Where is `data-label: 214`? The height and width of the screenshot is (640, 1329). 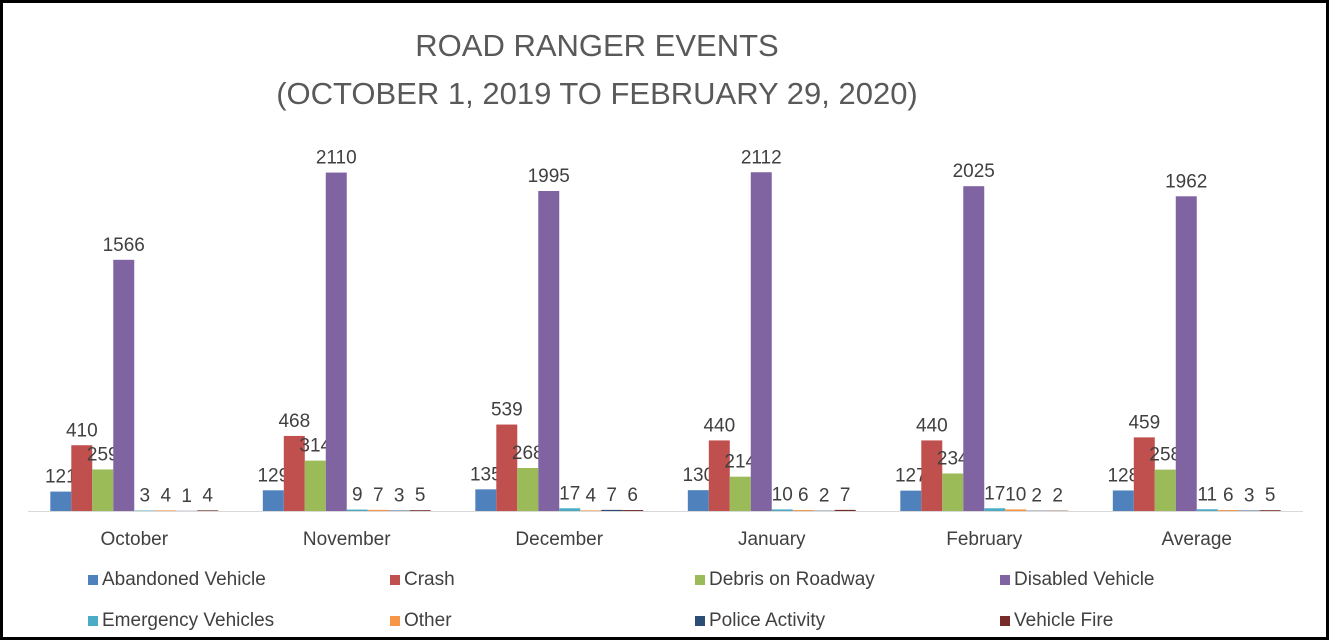
data-label: 214 is located at coordinates (740, 462).